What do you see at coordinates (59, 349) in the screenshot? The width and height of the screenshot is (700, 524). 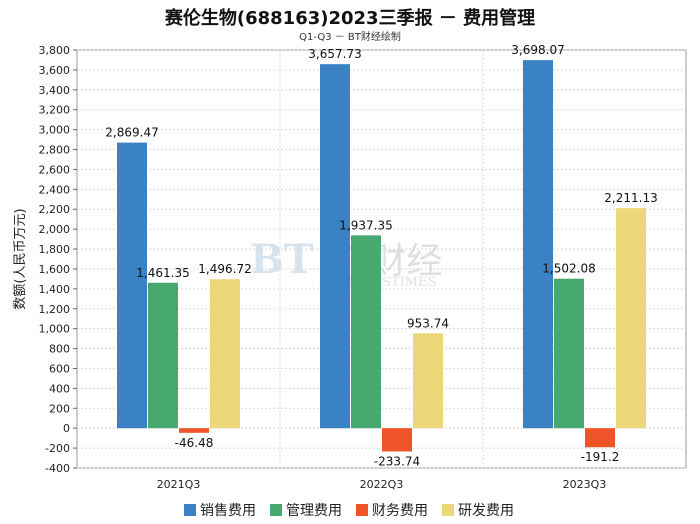 I see `y-tick-label: 800` at bounding box center [59, 349].